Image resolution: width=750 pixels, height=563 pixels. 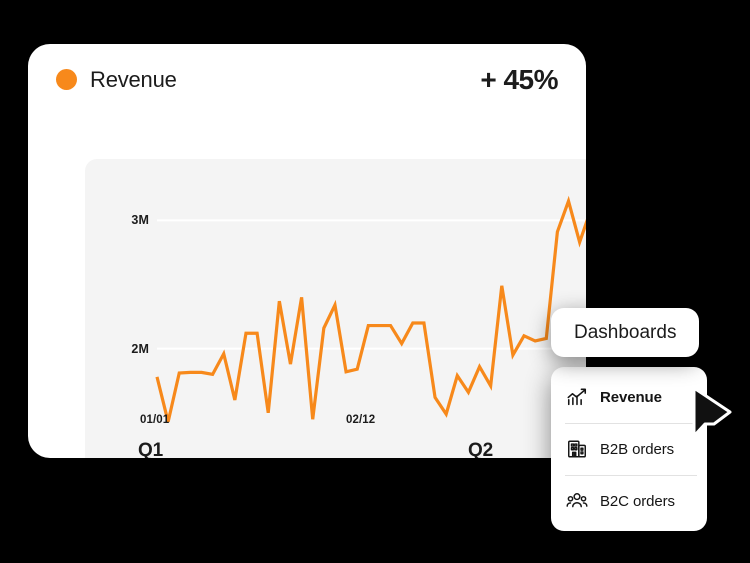 I want to click on menu-item-label: B2B orders, so click(x=637, y=449).